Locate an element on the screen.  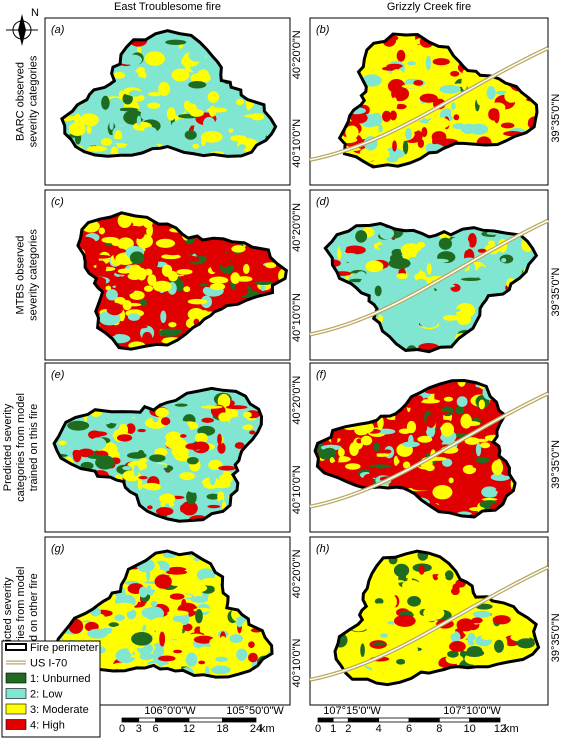
lon-label: 106°0'0"W is located at coordinates (170, 711).